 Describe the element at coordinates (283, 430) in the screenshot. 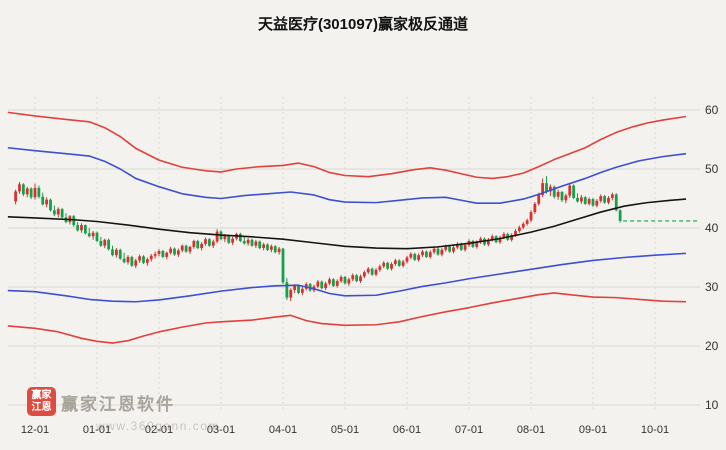

I see `x-axis-label: 04-01` at that location.